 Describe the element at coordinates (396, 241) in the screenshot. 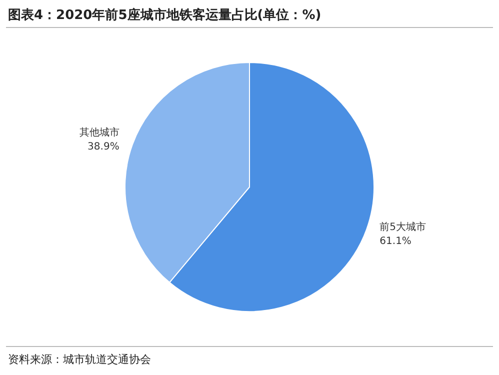

I see `data-label: 61.1%` at that location.